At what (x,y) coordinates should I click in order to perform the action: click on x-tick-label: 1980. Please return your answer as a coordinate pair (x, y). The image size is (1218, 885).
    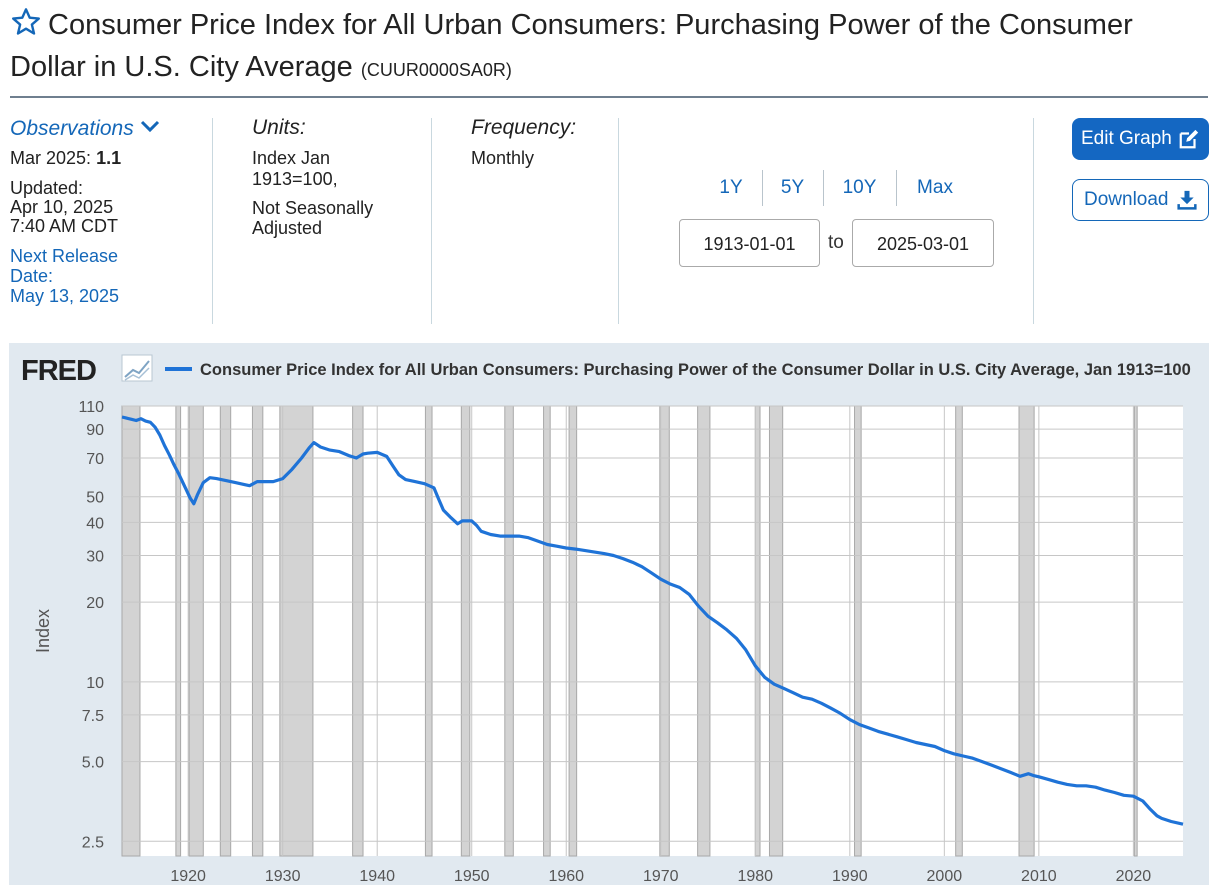
    Looking at the image, I should click on (755, 876).